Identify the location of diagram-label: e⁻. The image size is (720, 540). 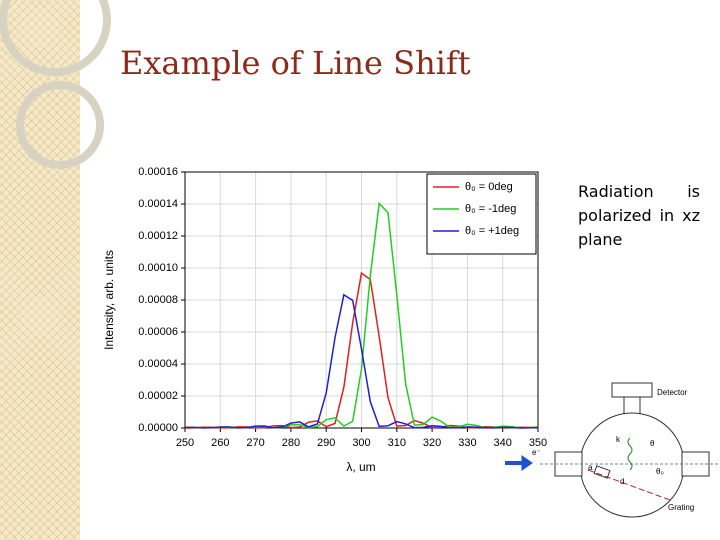
(536, 452).